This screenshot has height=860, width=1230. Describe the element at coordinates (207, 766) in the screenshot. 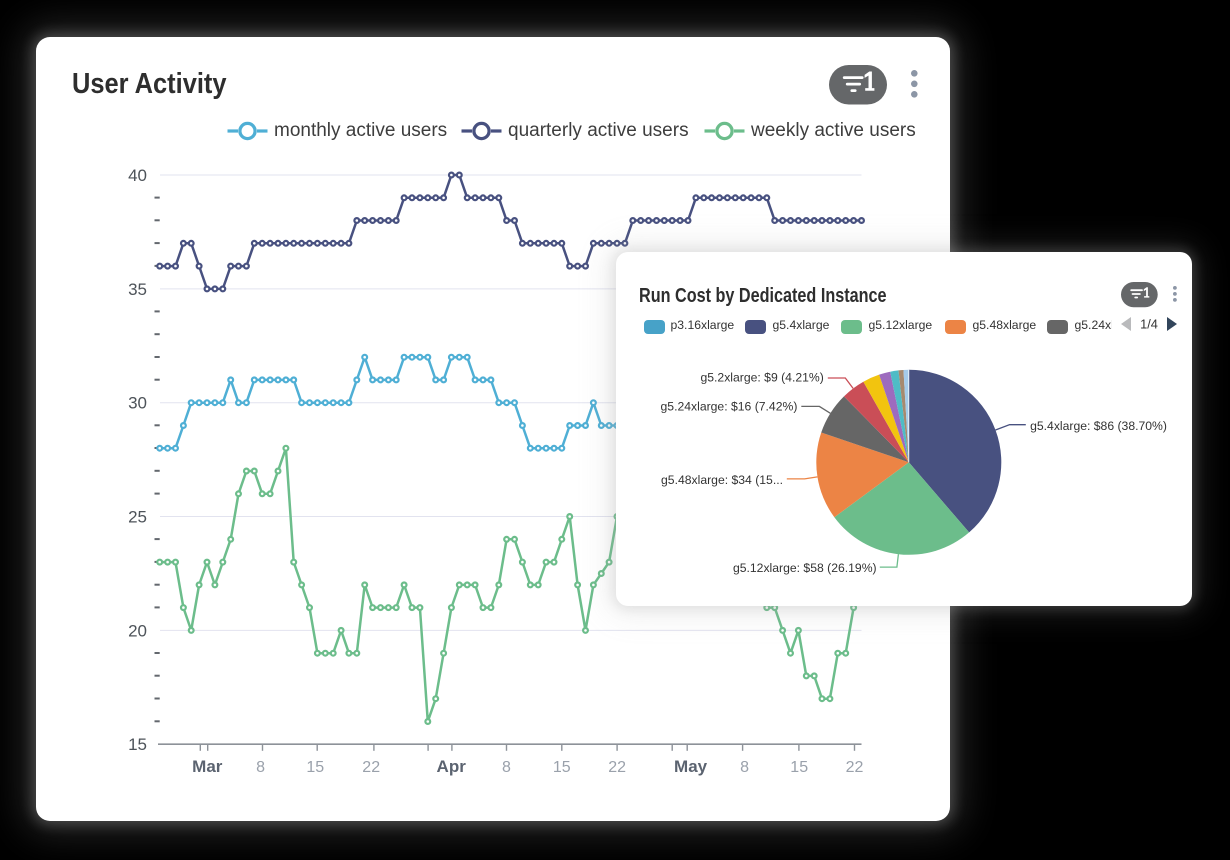

I see `svg-text: Mar` at that location.